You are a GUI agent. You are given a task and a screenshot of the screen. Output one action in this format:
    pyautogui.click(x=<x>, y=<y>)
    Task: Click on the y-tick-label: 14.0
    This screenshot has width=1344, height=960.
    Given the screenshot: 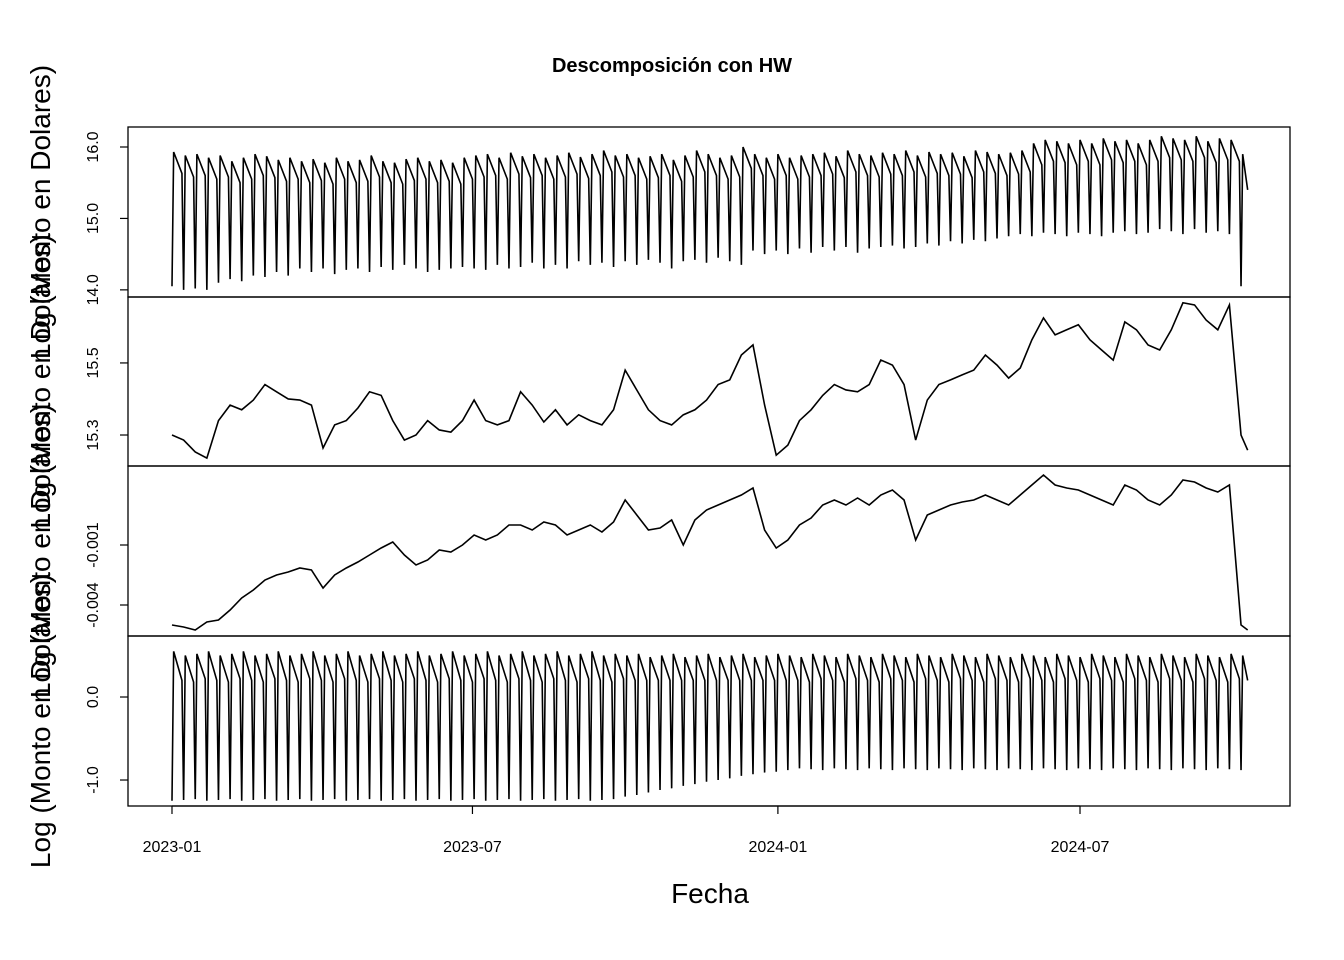 What is the action you would take?
    pyautogui.click(x=93, y=289)
    